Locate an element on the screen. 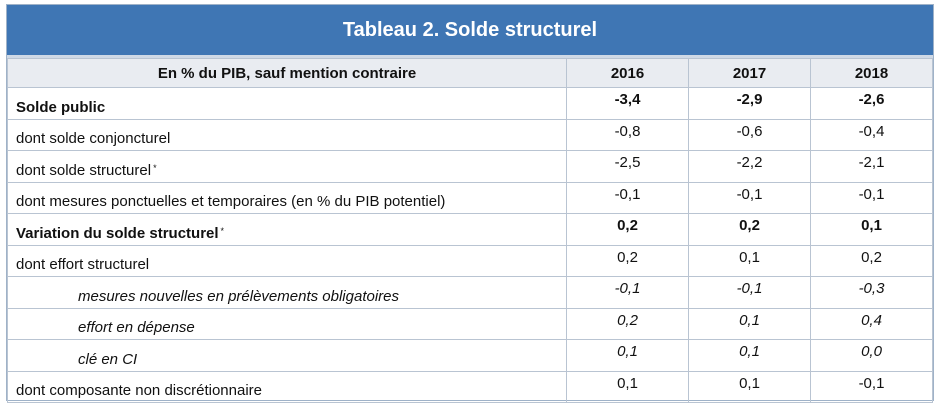 Image resolution: width=940 pixels, height=405 pixels. table-row: clé en CI 0,1 0,1 0,0 is located at coordinates (470, 355).